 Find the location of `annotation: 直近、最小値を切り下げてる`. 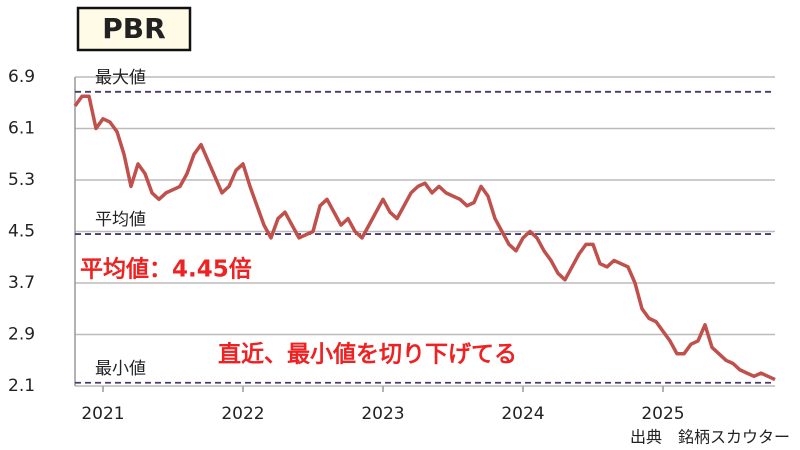

annotation: 直近、最小値を切り下げてる is located at coordinates (367, 354).